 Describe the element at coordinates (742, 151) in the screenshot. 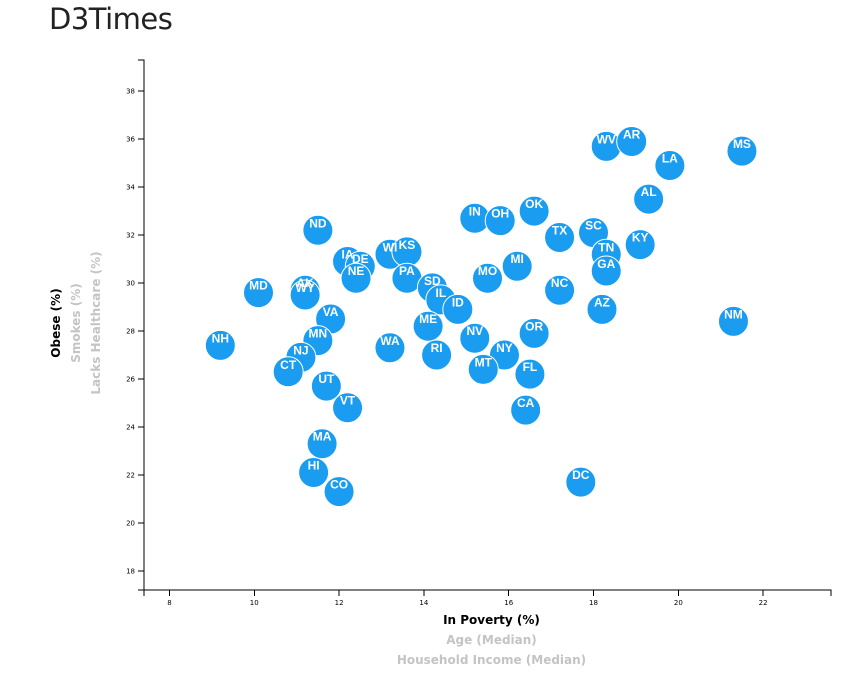

I see `state-marker-ms` at that location.